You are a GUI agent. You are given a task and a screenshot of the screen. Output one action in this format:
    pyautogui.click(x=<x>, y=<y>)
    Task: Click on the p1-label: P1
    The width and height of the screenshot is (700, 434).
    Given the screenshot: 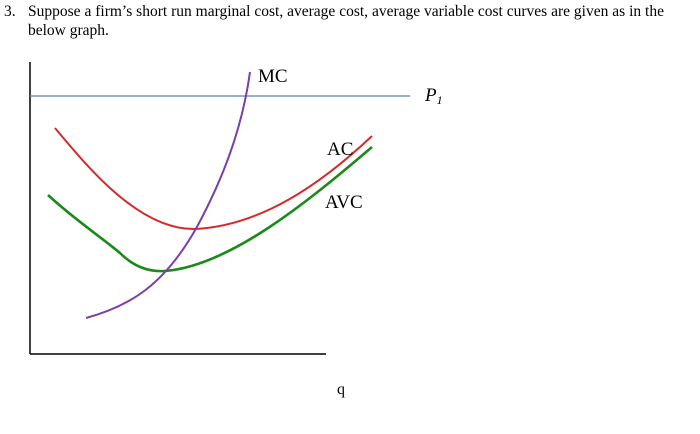 What is the action you would take?
    pyautogui.click(x=433, y=96)
    